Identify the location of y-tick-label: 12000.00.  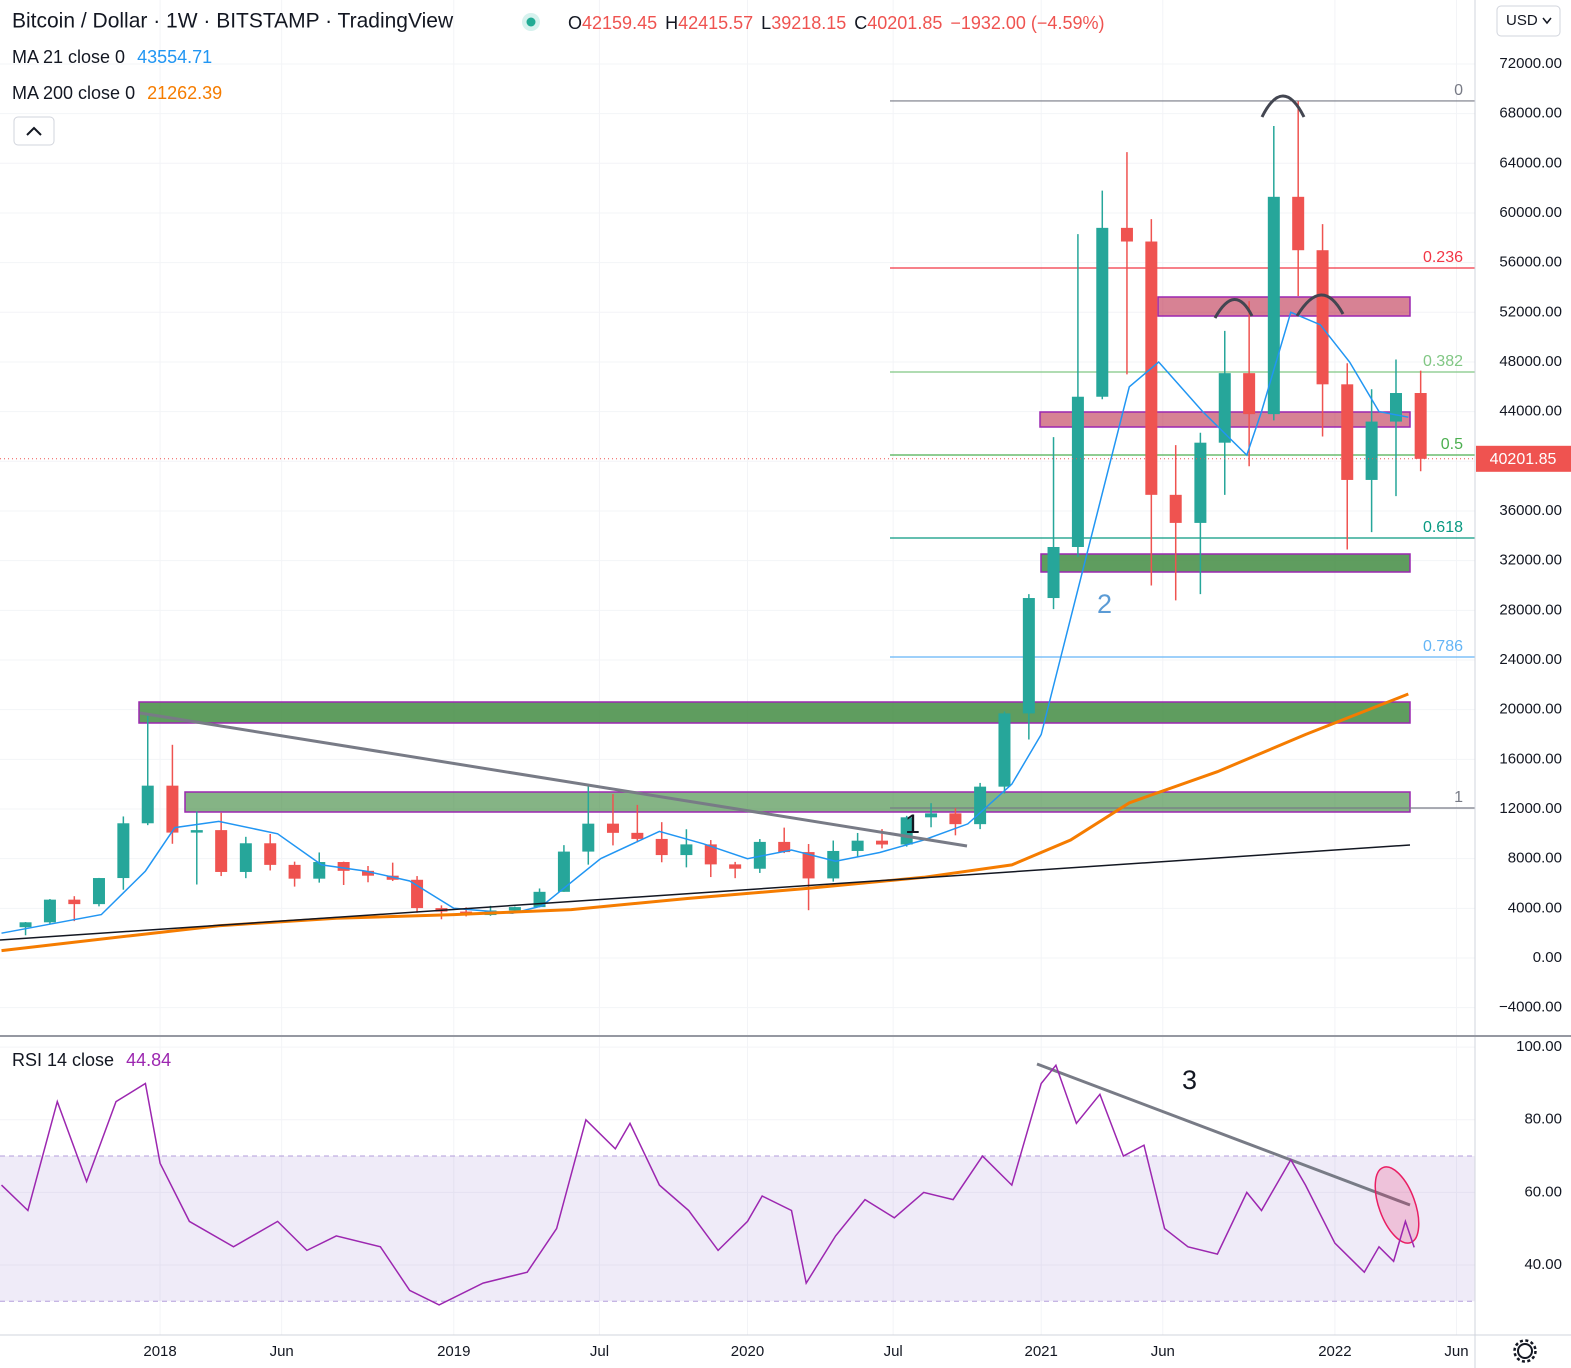
(1530, 808).